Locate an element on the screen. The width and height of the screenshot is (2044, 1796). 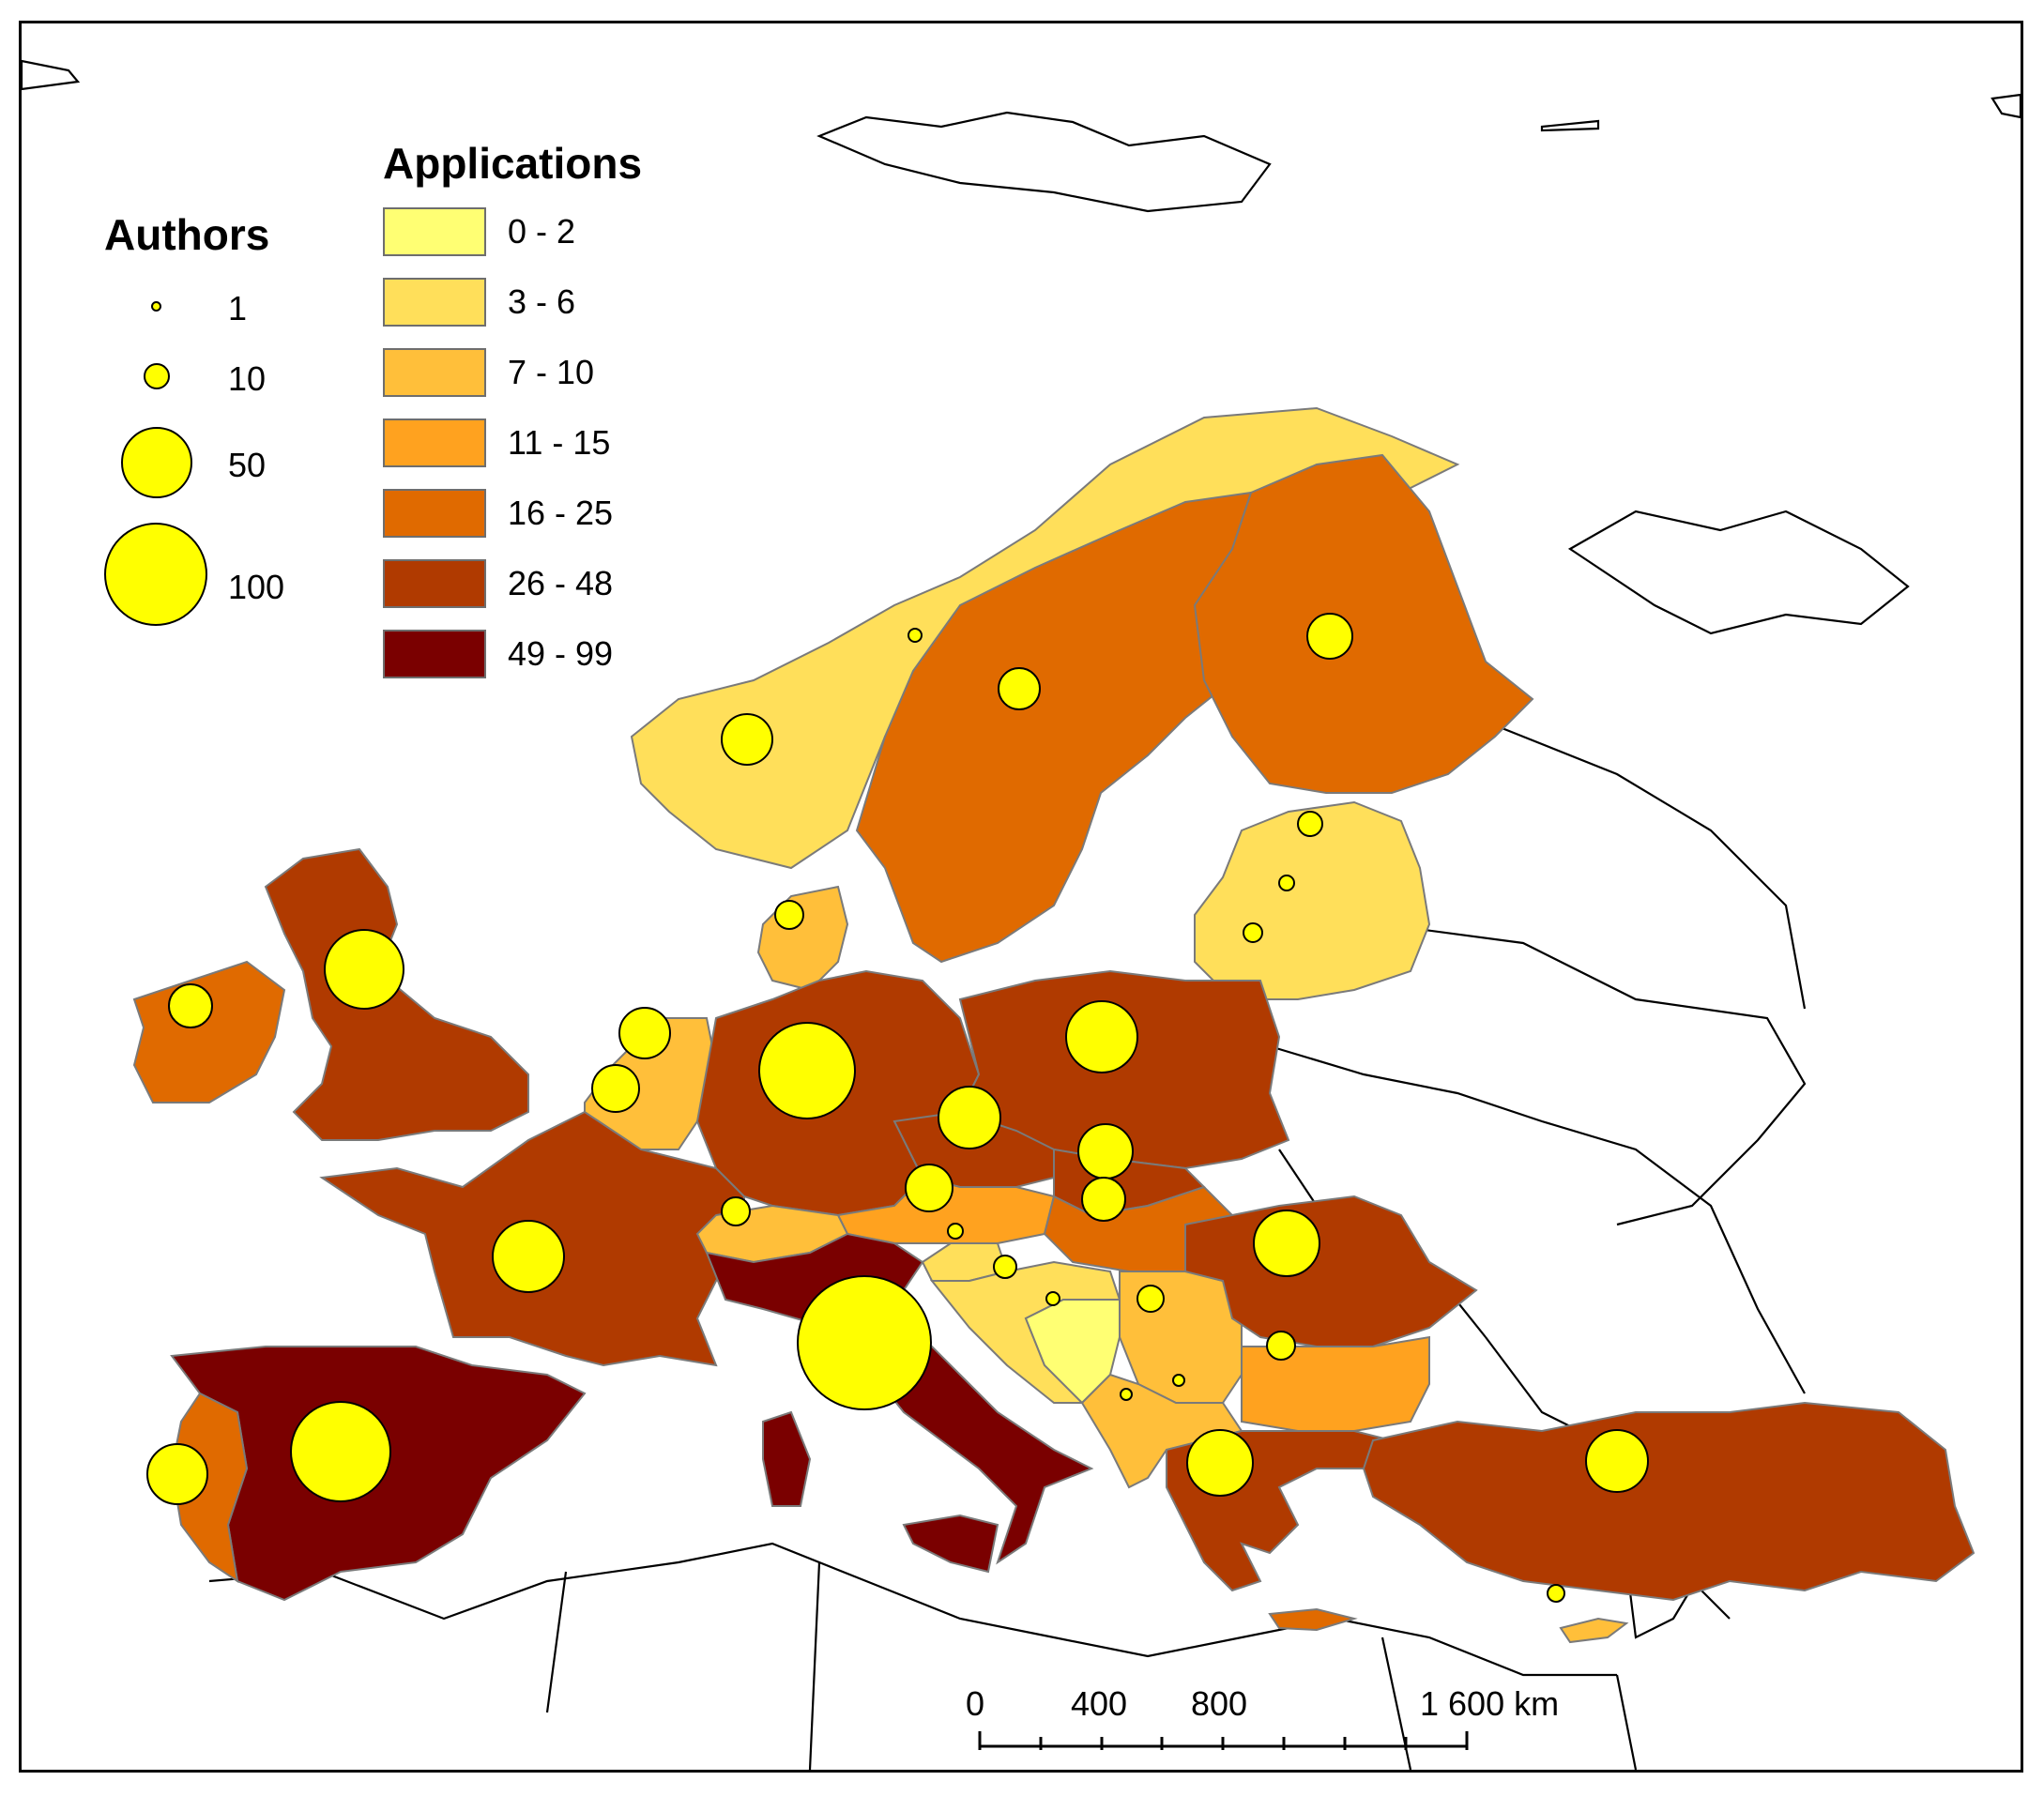
bubble-ireland is located at coordinates (190, 1005).